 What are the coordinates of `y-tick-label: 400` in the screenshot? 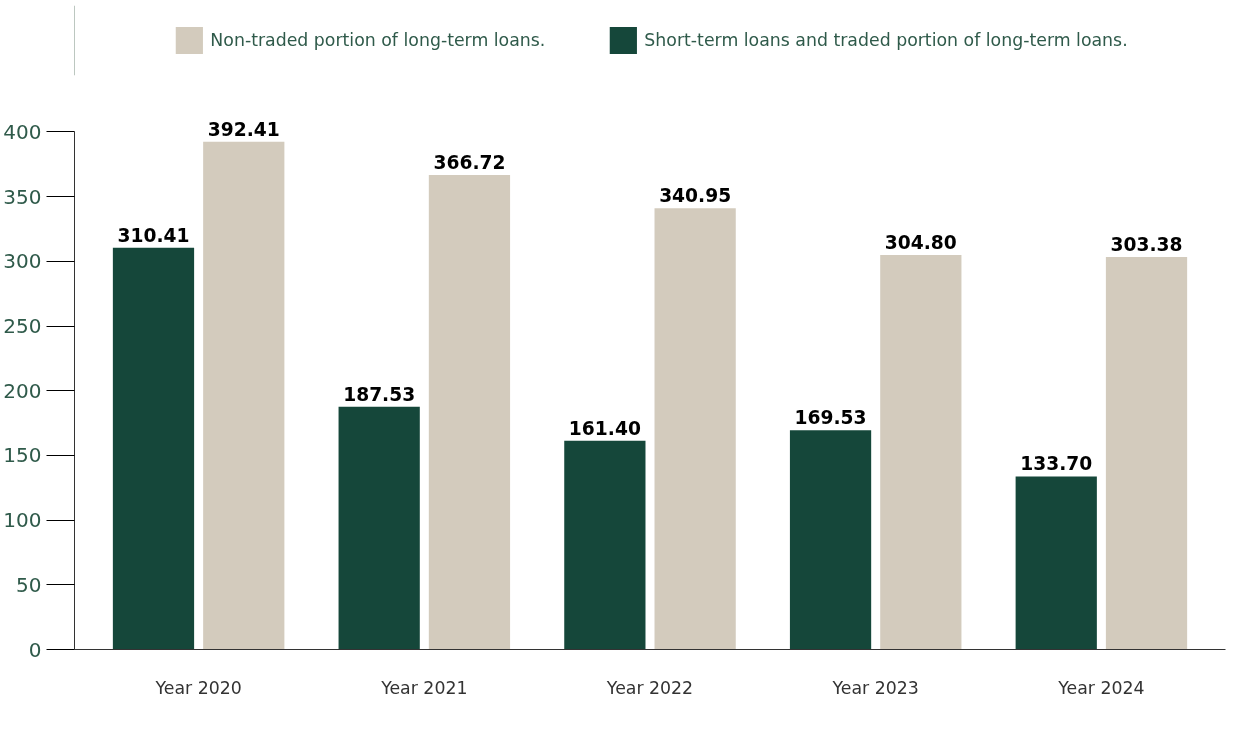 It's located at (22, 131).